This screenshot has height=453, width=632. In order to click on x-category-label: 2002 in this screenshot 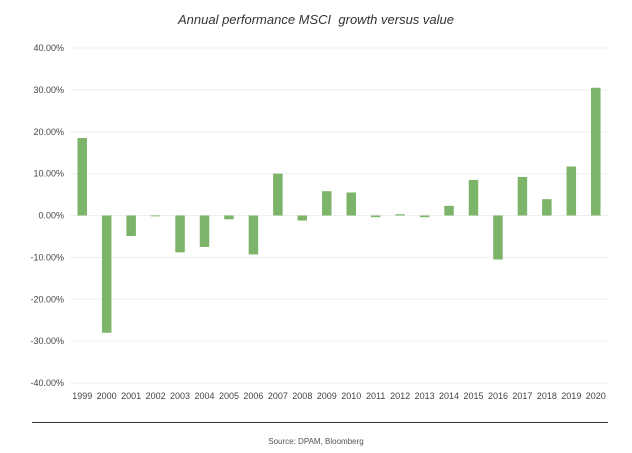, I will do `click(156, 396)`.